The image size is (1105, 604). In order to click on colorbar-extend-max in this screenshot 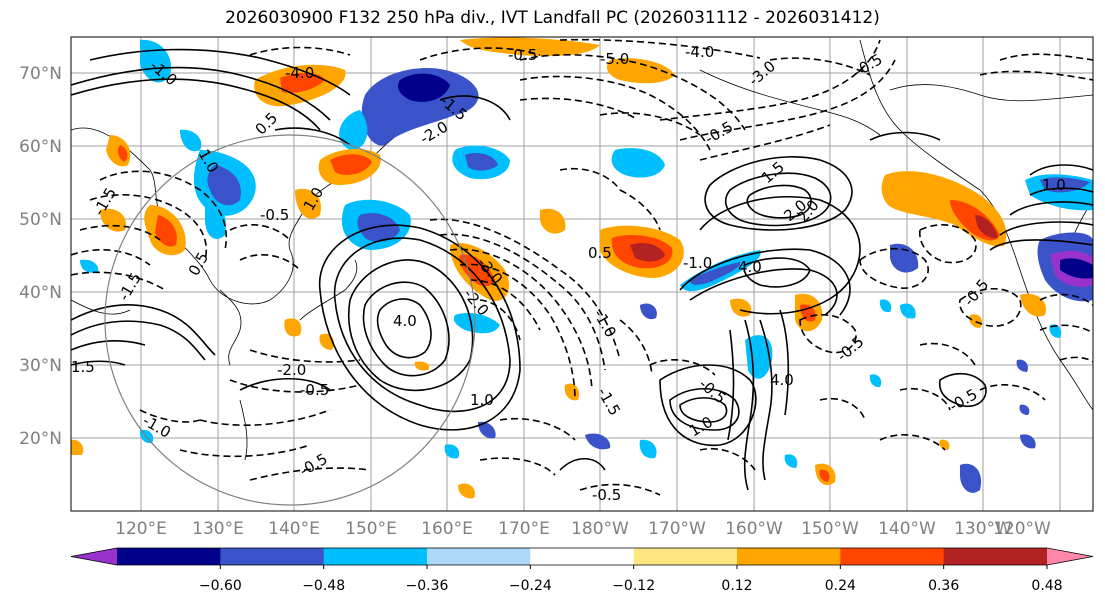, I will do `click(1070, 556)`.